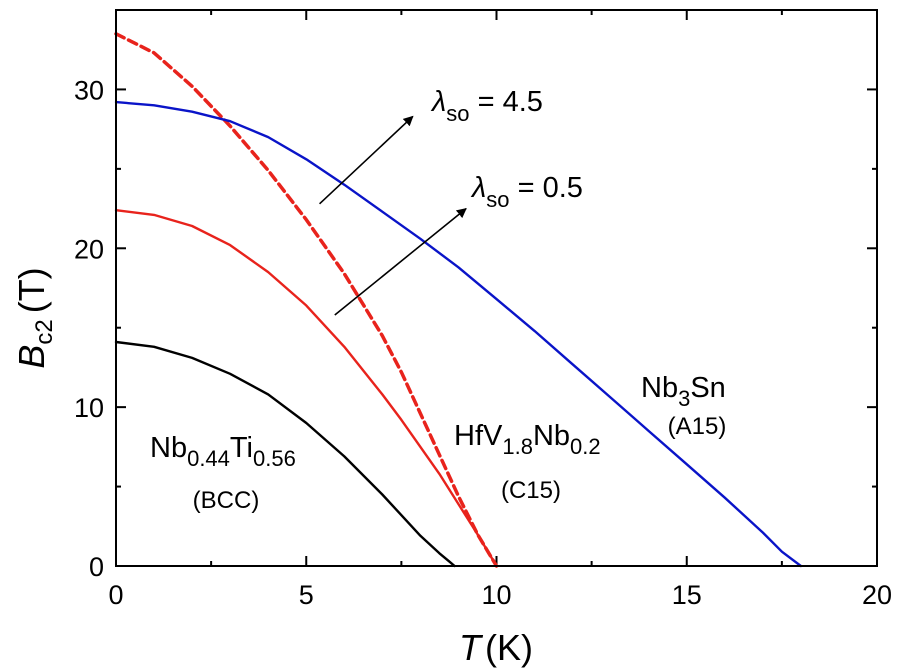 This screenshot has width=905, height=669. I want to click on label-lambda-low-sub: so, so click(497, 199).